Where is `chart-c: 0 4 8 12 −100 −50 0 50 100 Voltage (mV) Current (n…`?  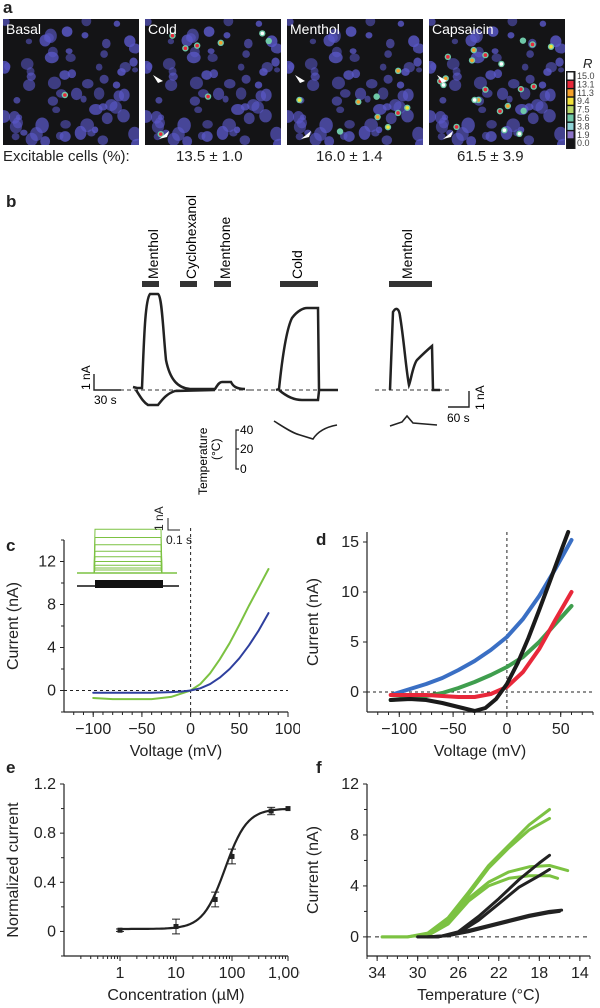
chart-c: 0 4 8 12 −100 −50 0 50 100 Voltage (mV) Current (n… is located at coordinates (152, 633).